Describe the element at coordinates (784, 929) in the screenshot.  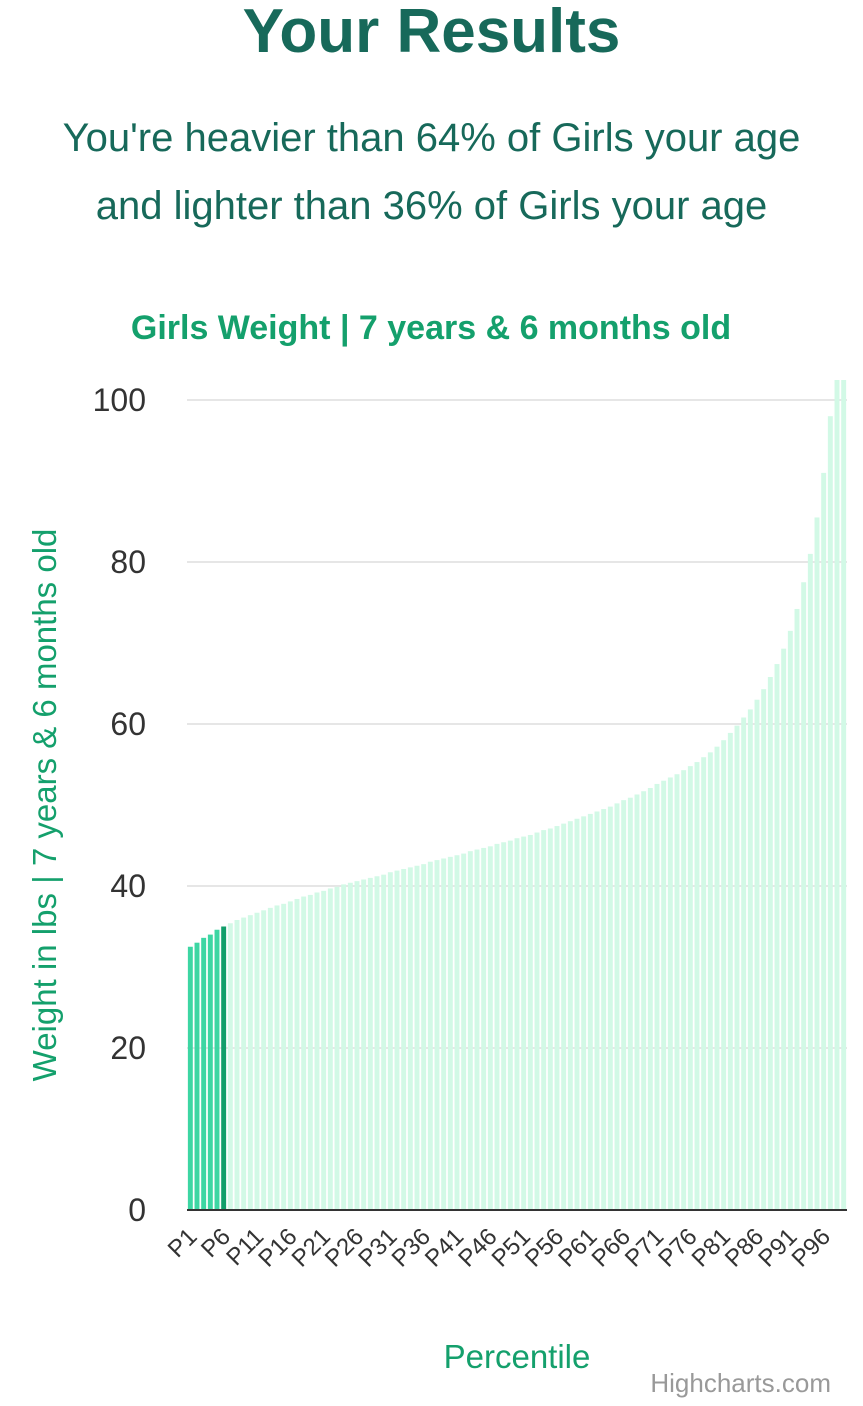
I see `bar-p90` at that location.